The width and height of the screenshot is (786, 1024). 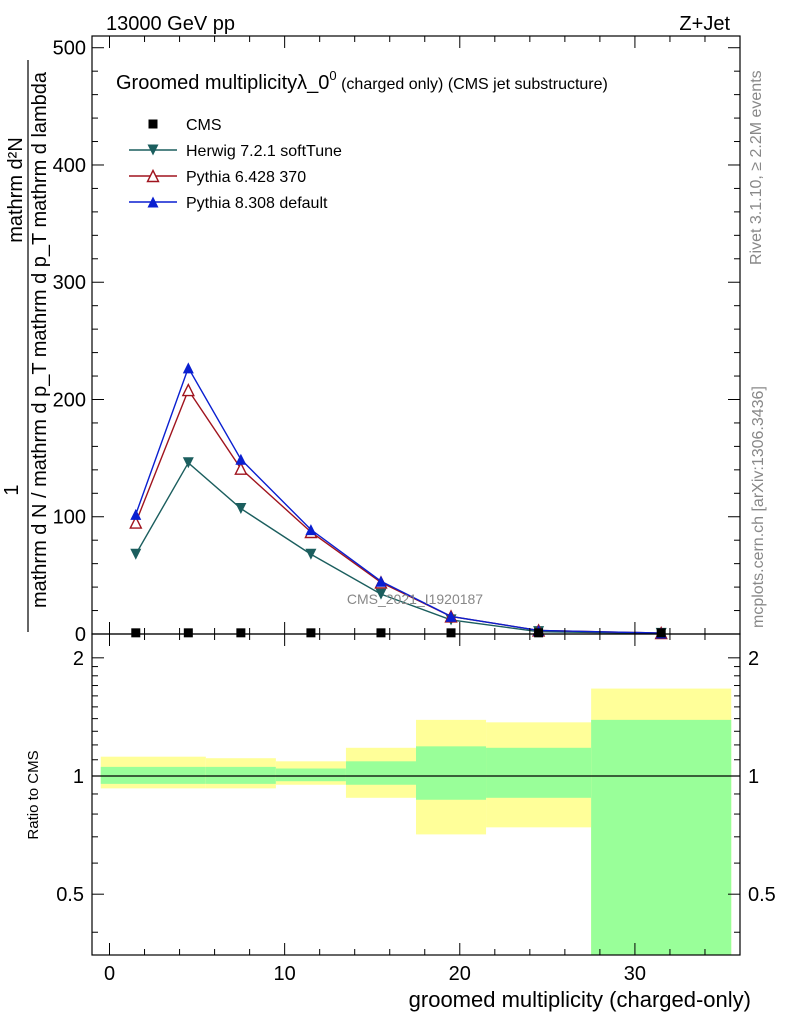 What do you see at coordinates (109, 974) in the screenshot?
I see `x-tick-label: 0` at bounding box center [109, 974].